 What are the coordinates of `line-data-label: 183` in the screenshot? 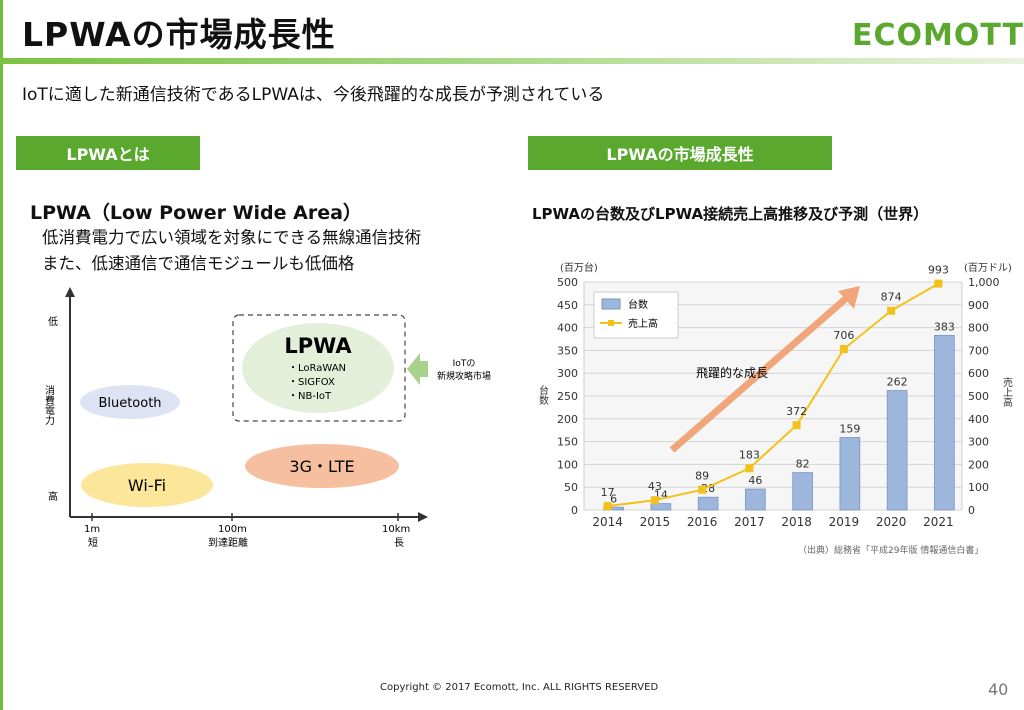 It's located at (749, 454).